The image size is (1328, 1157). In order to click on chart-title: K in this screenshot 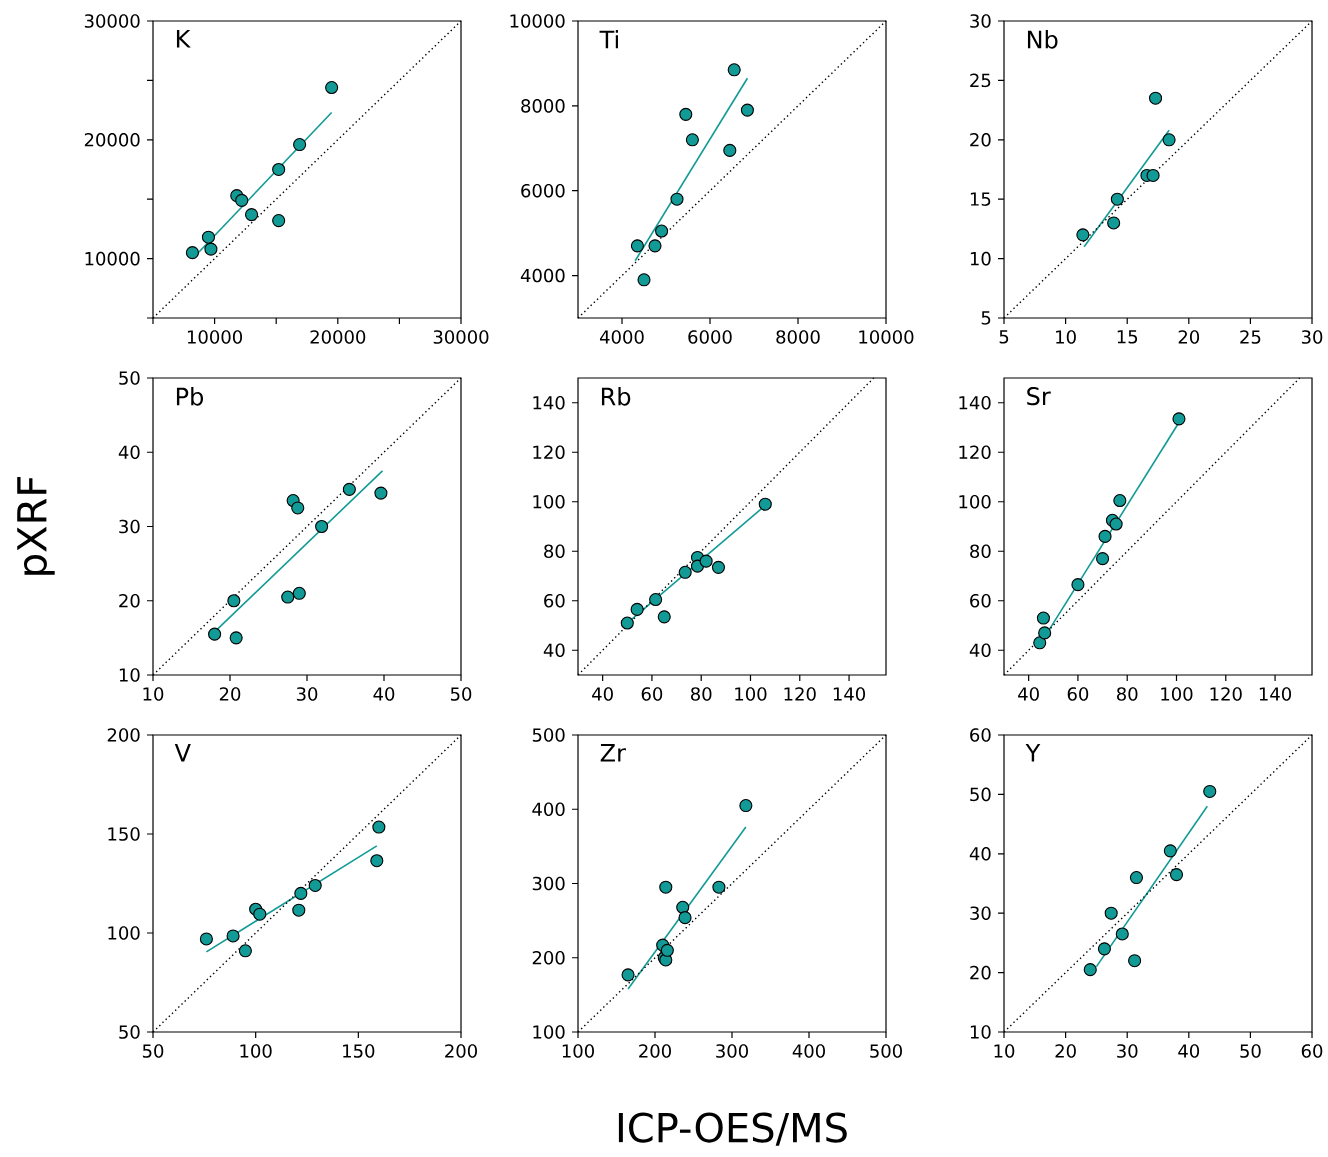, I will do `click(183, 39)`.